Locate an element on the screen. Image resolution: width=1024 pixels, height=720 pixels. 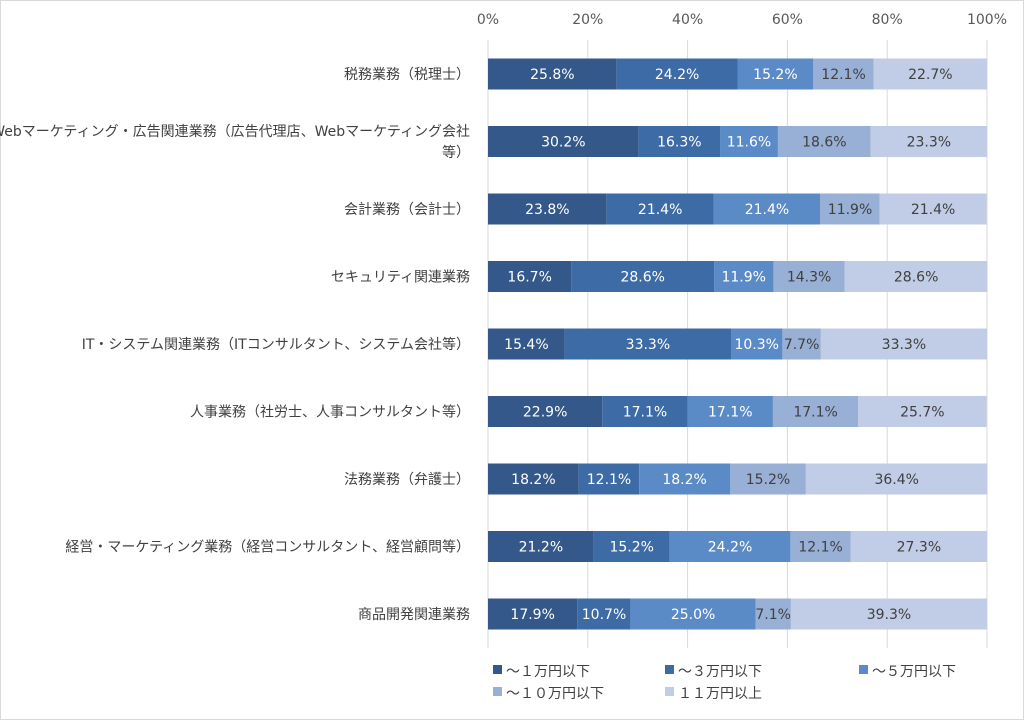
data-label: 22.7% is located at coordinates (930, 75).